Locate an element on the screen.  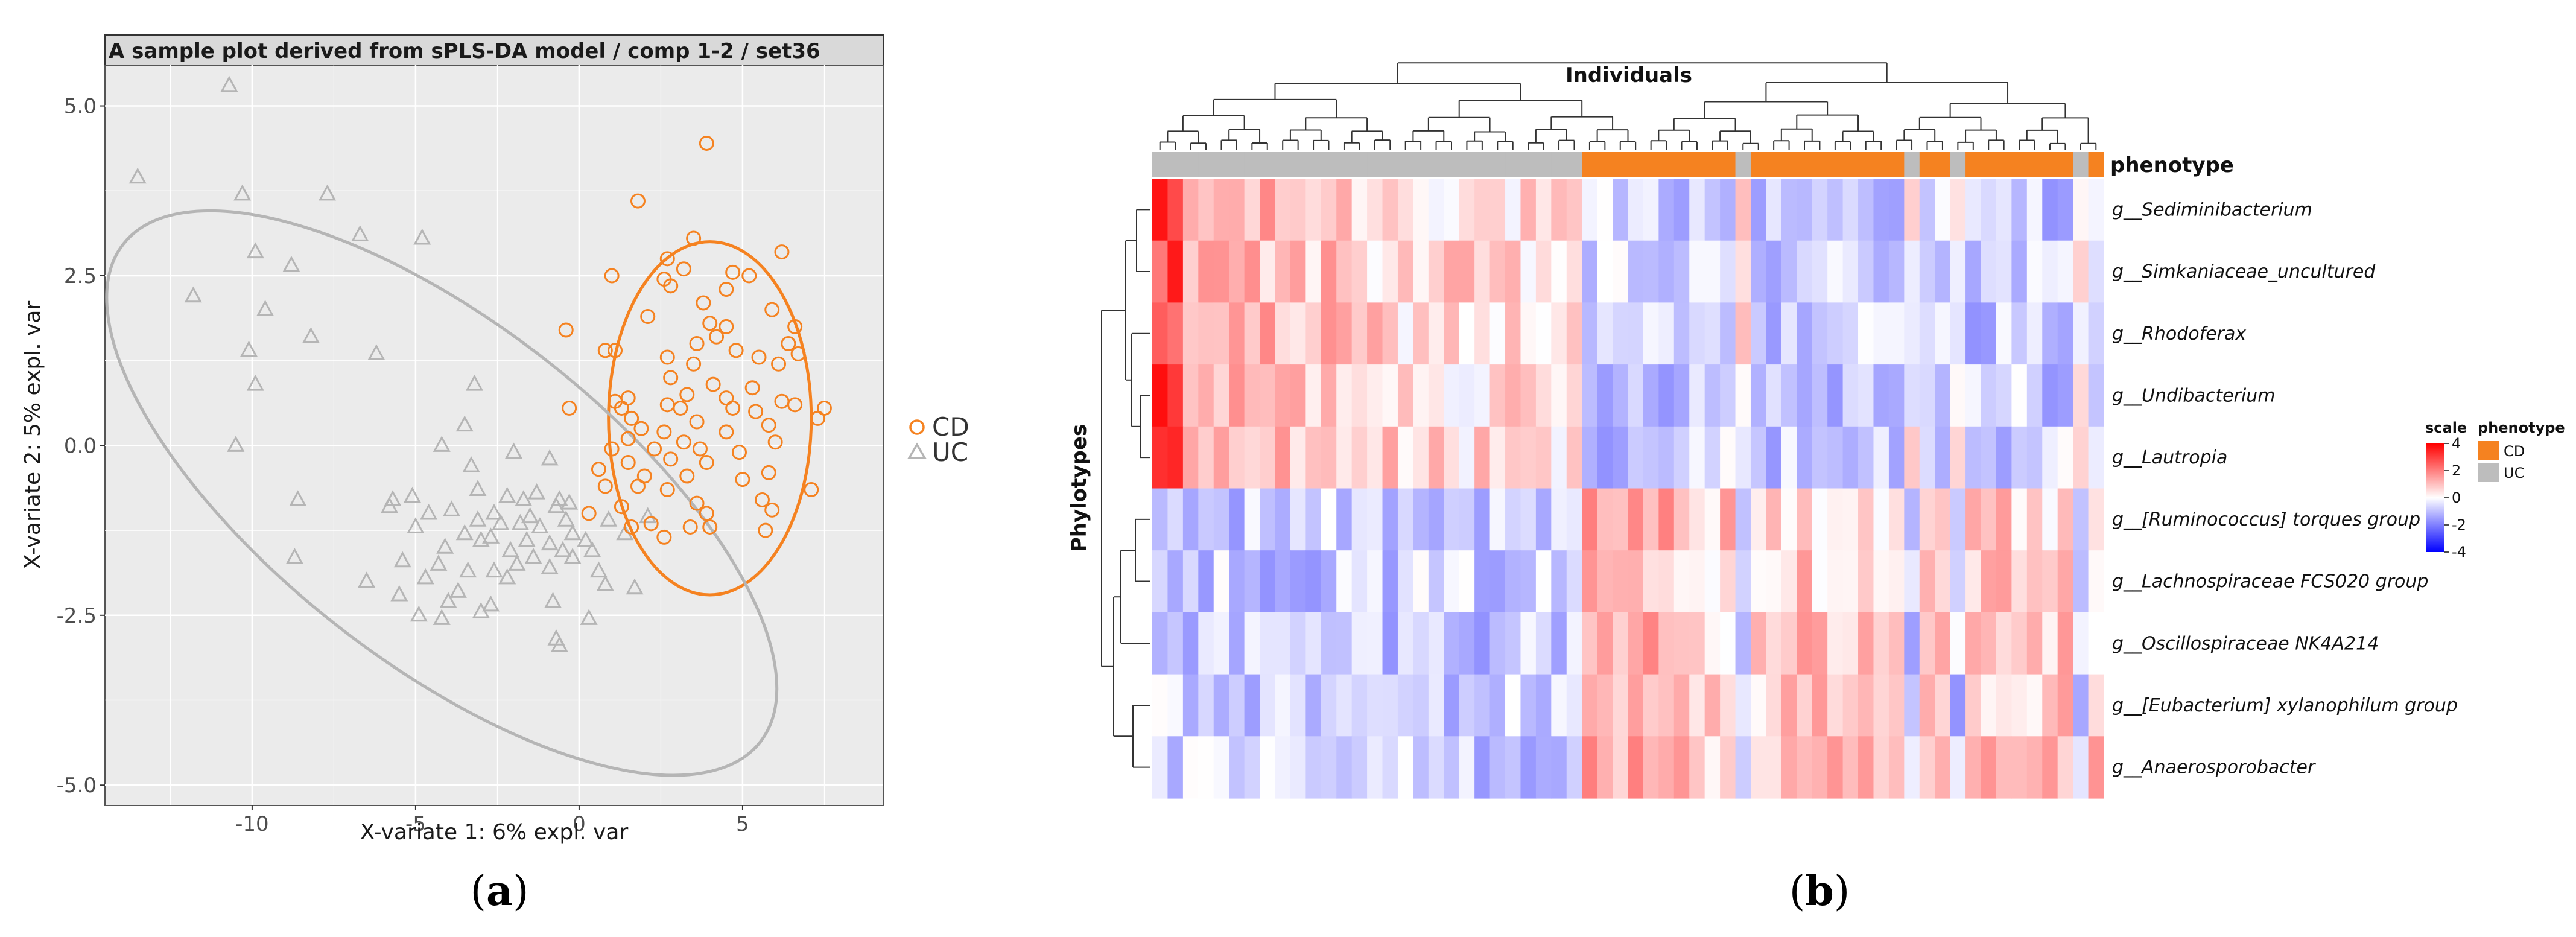
phenotype-legend: phenotype CD UC is located at coordinates (2521, 450).